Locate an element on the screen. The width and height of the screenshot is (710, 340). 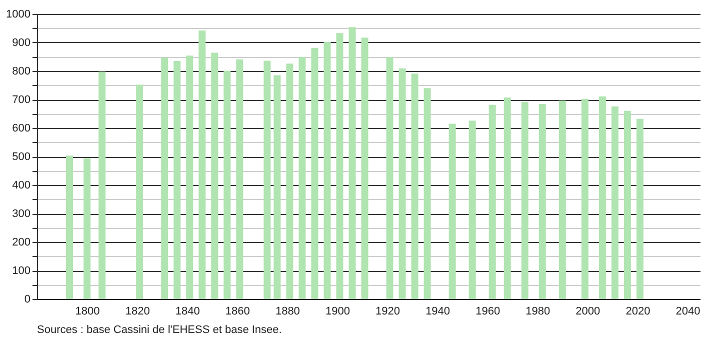
x-tick-label: 2040 is located at coordinates (688, 312).